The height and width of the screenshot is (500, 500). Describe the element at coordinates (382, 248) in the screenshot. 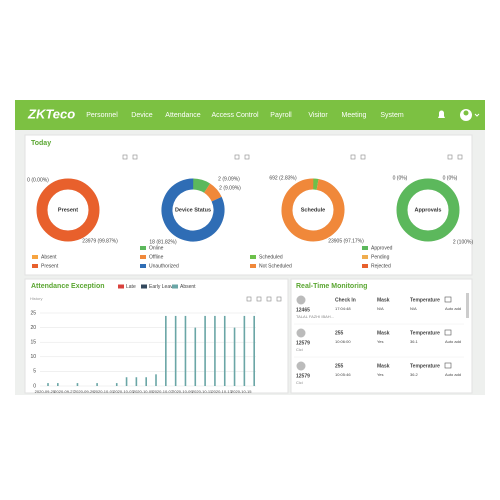

I see `legend-label: Approved` at that location.